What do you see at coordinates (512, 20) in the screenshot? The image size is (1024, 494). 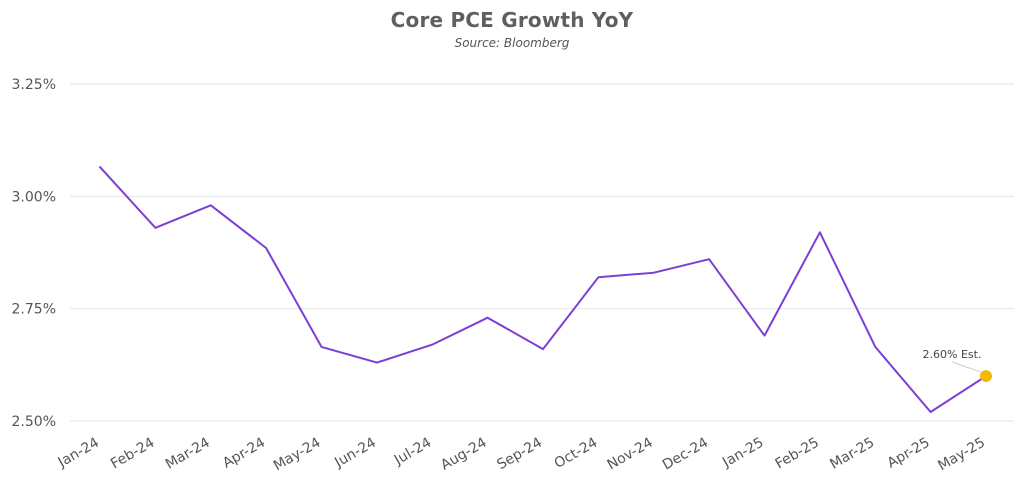 I see `chart-title: Core PCE Growth YoY` at bounding box center [512, 20].